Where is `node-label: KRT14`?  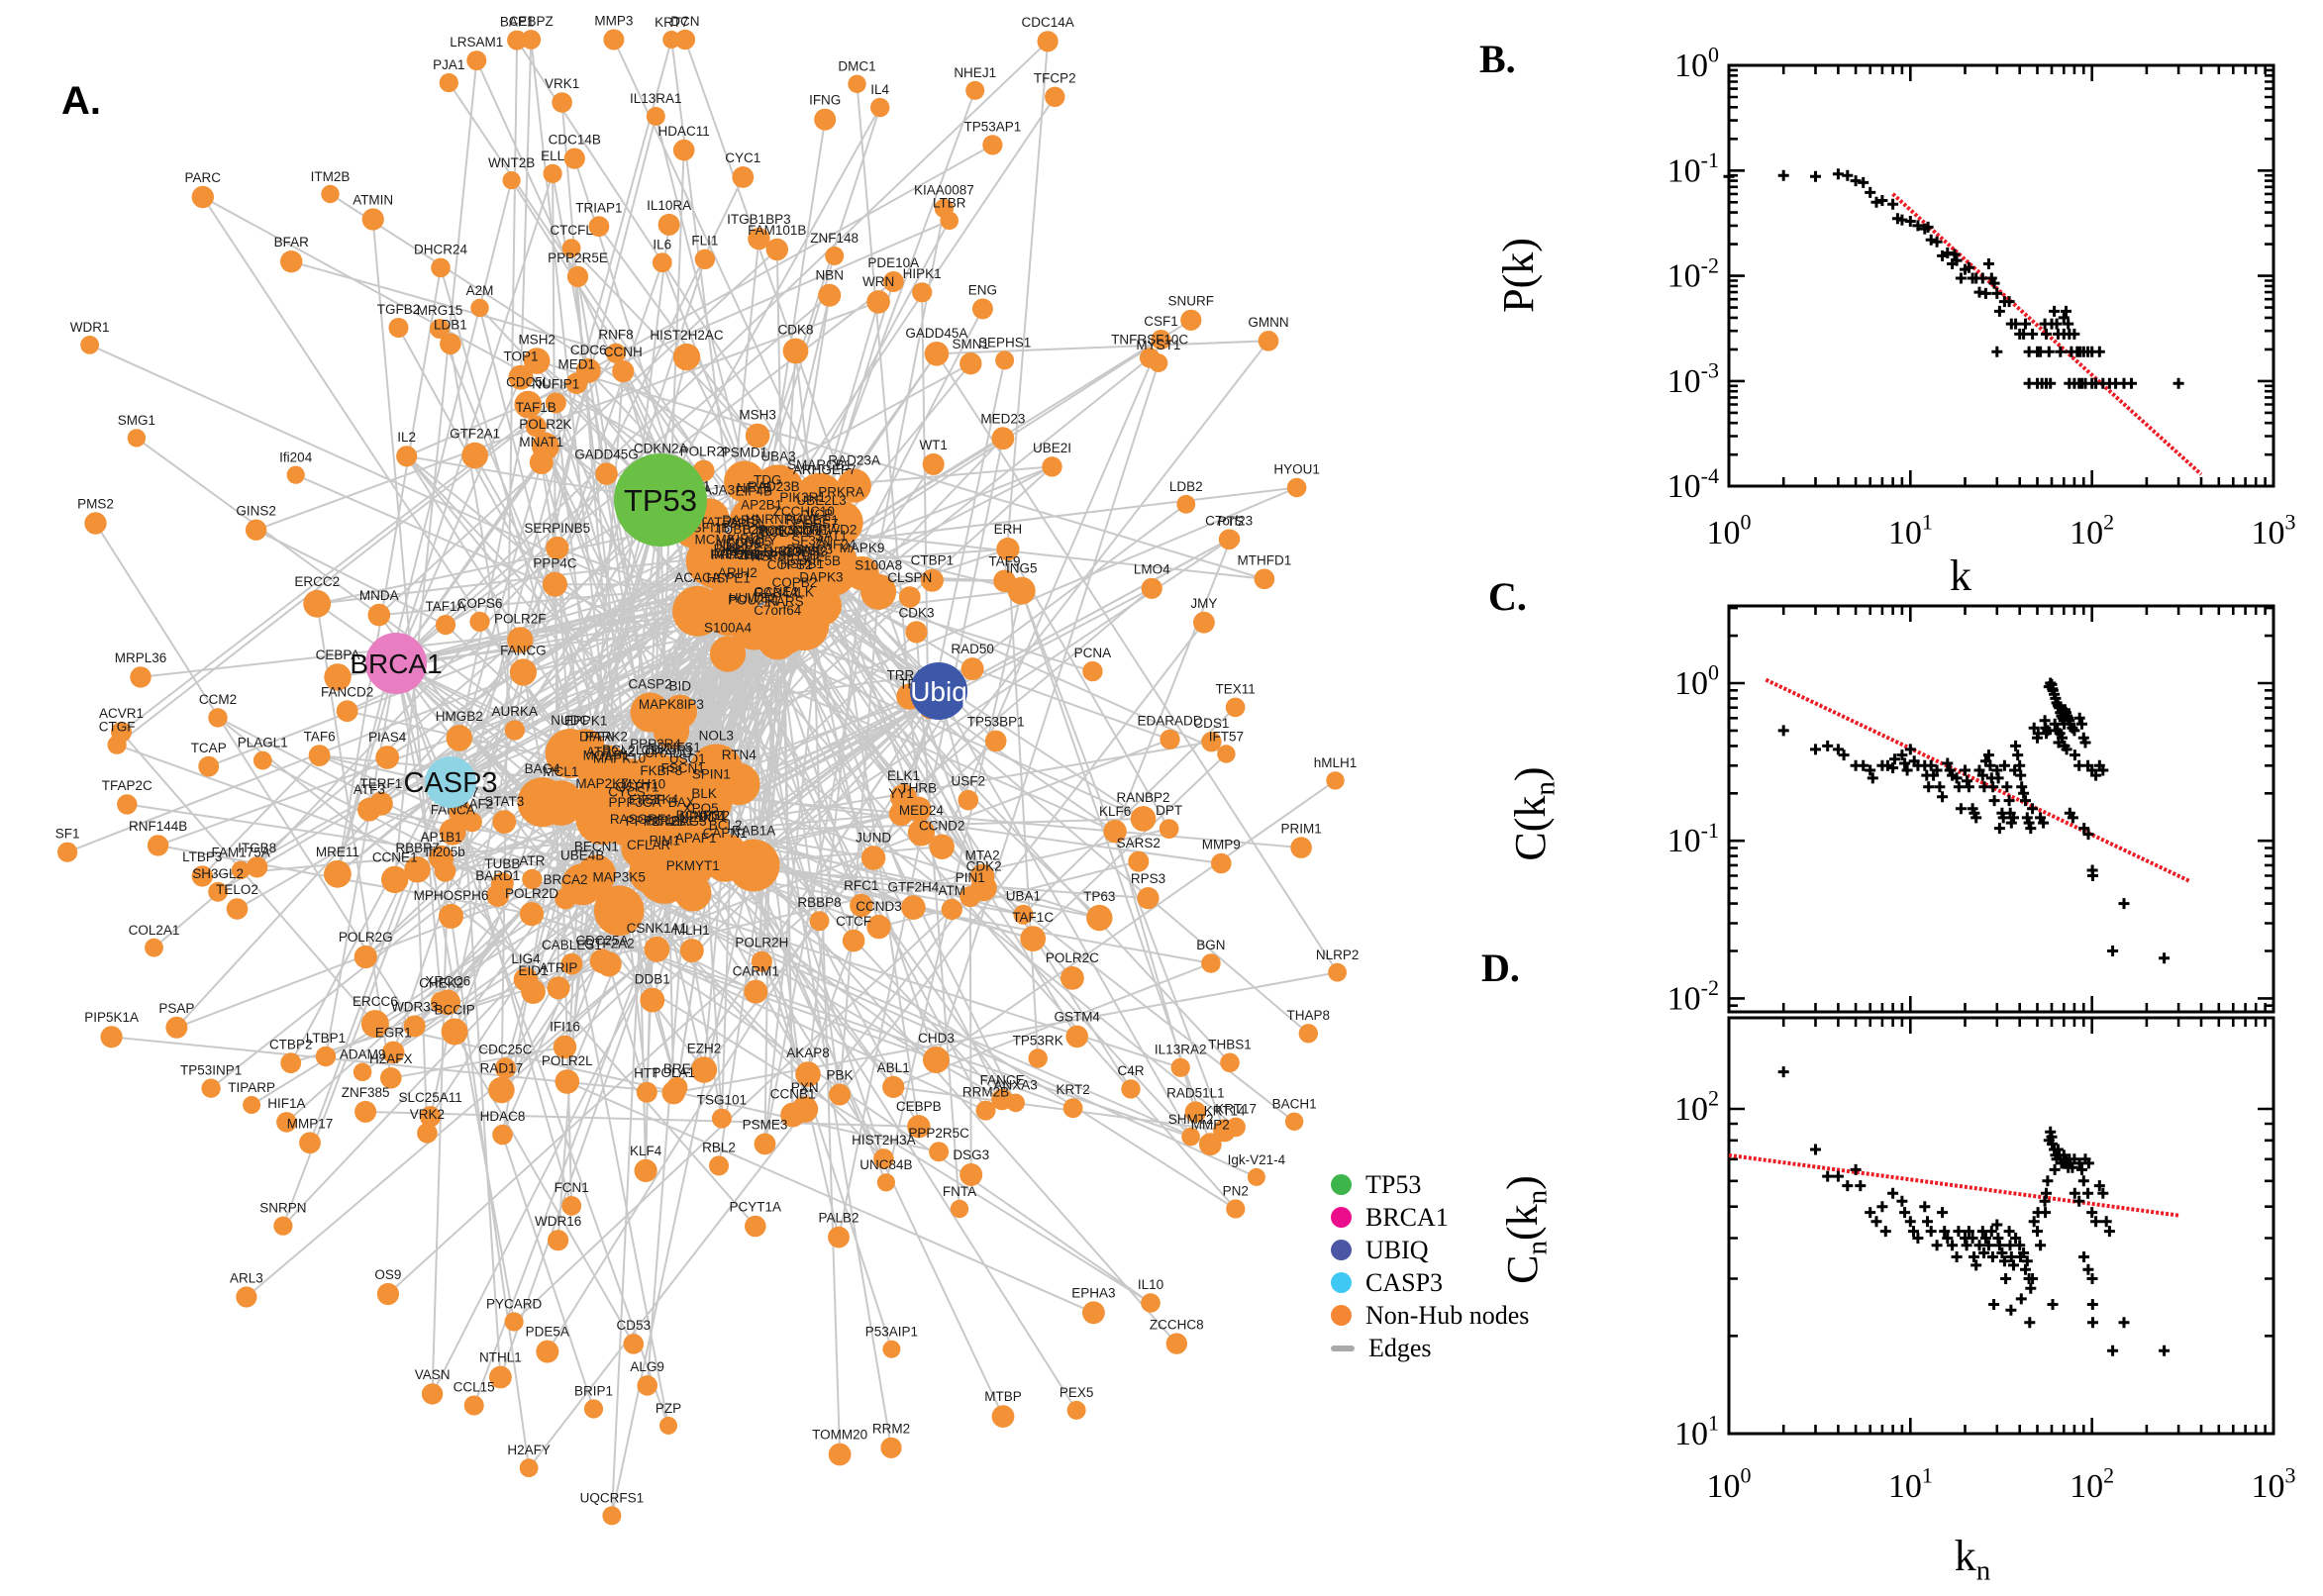
node-label: KRT14 is located at coordinates (1225, 1110).